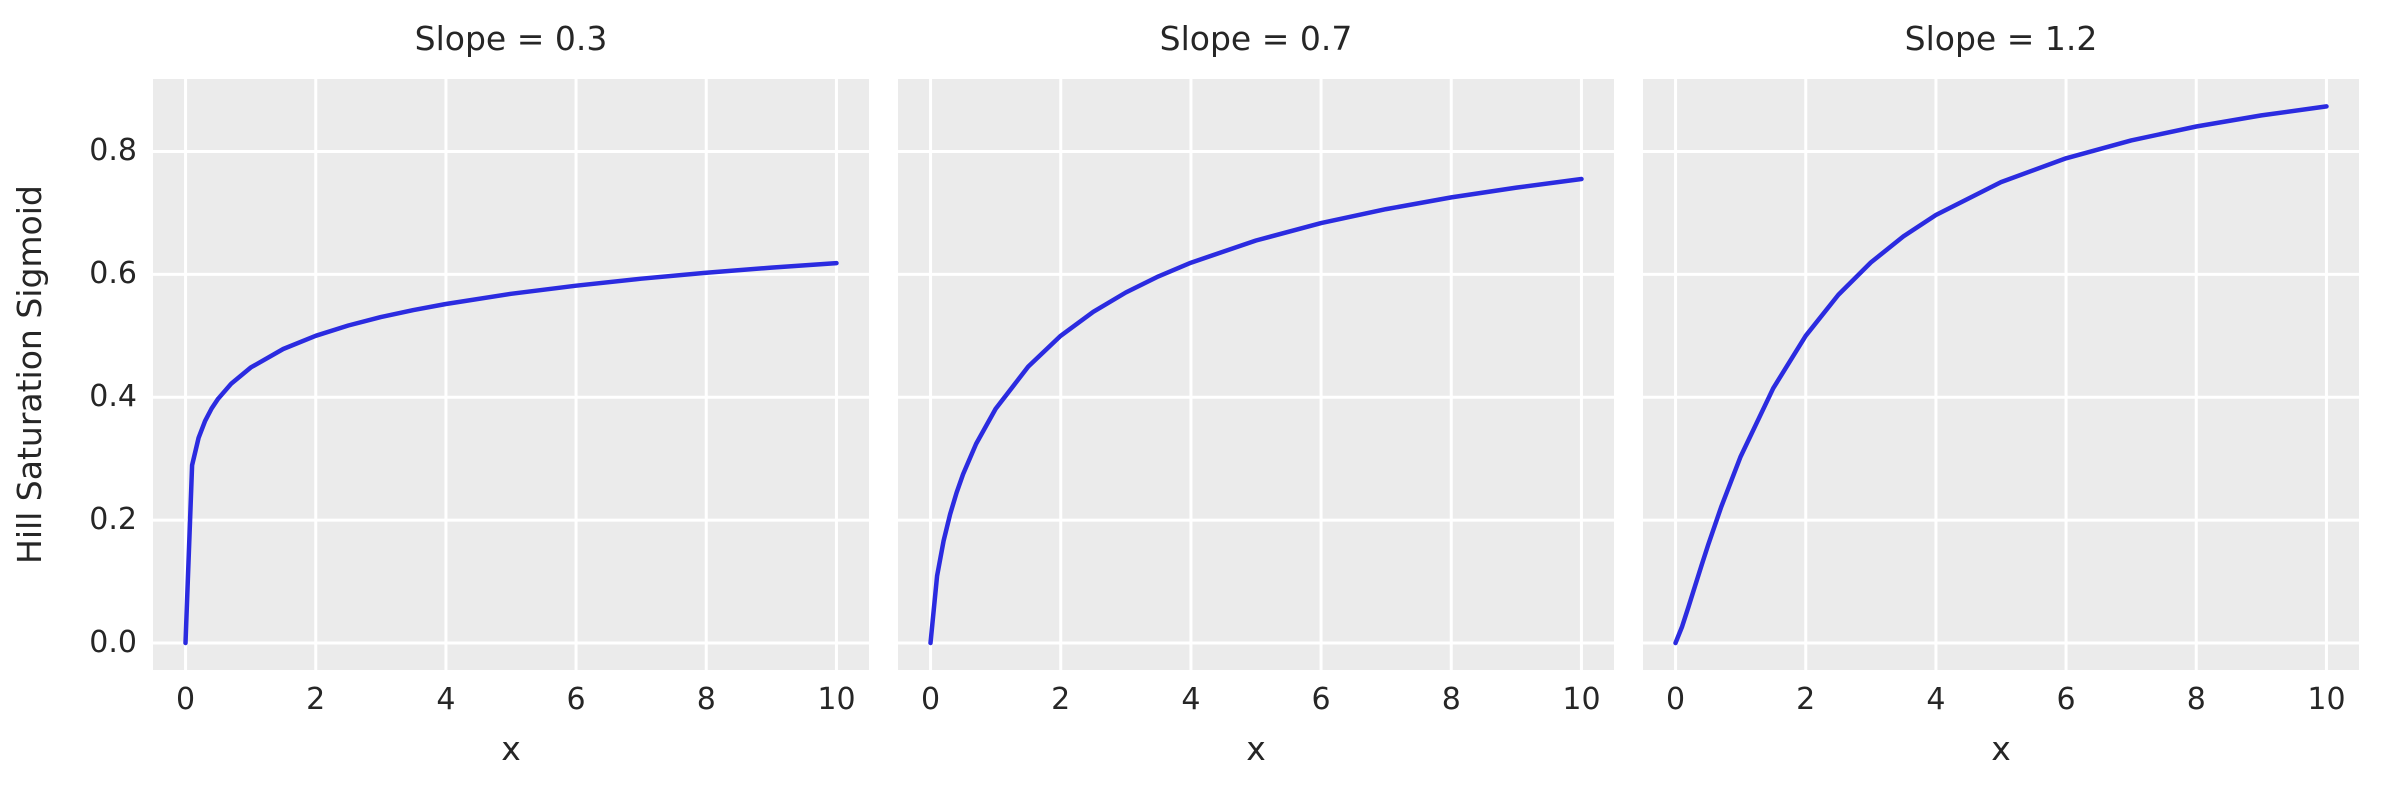 Image resolution: width=2400 pixels, height=800 pixels. Describe the element at coordinates (113, 151) in the screenshot. I see `y-tick-label: 0.8` at that location.